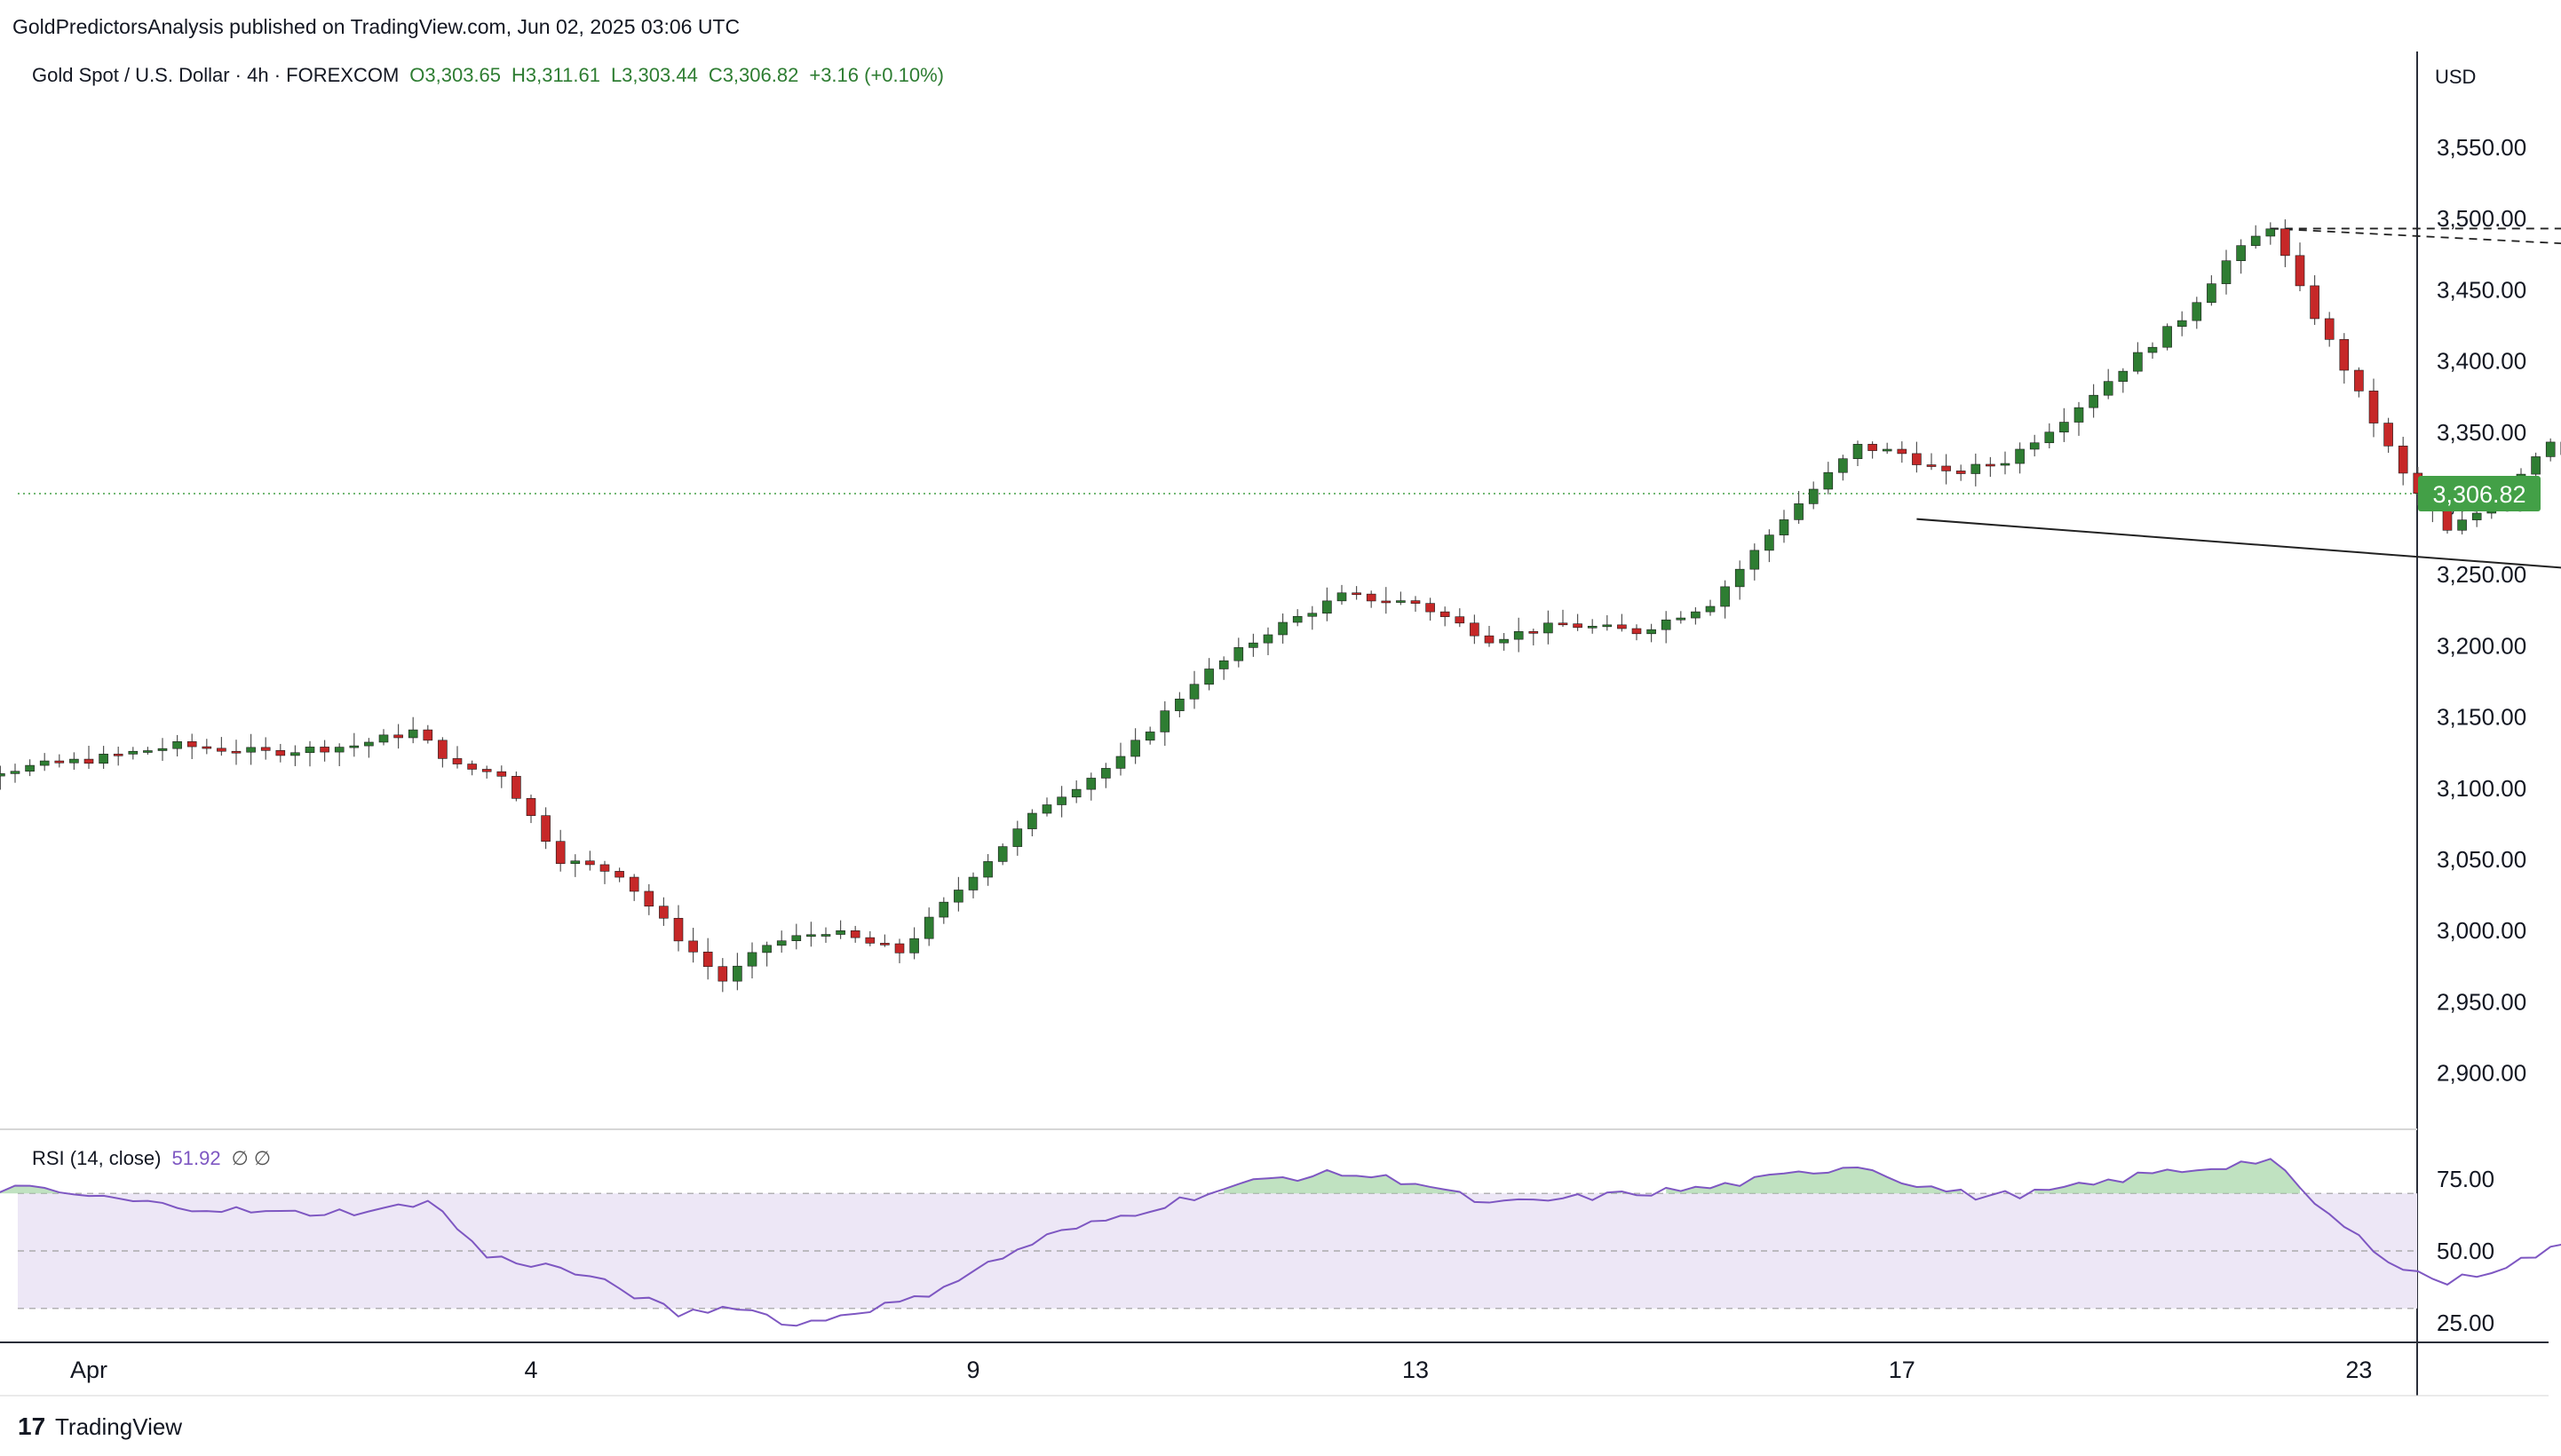 The height and width of the screenshot is (1456, 2561). What do you see at coordinates (2481, 218) in the screenshot?
I see `price-tick-label: 3,500.00` at bounding box center [2481, 218].